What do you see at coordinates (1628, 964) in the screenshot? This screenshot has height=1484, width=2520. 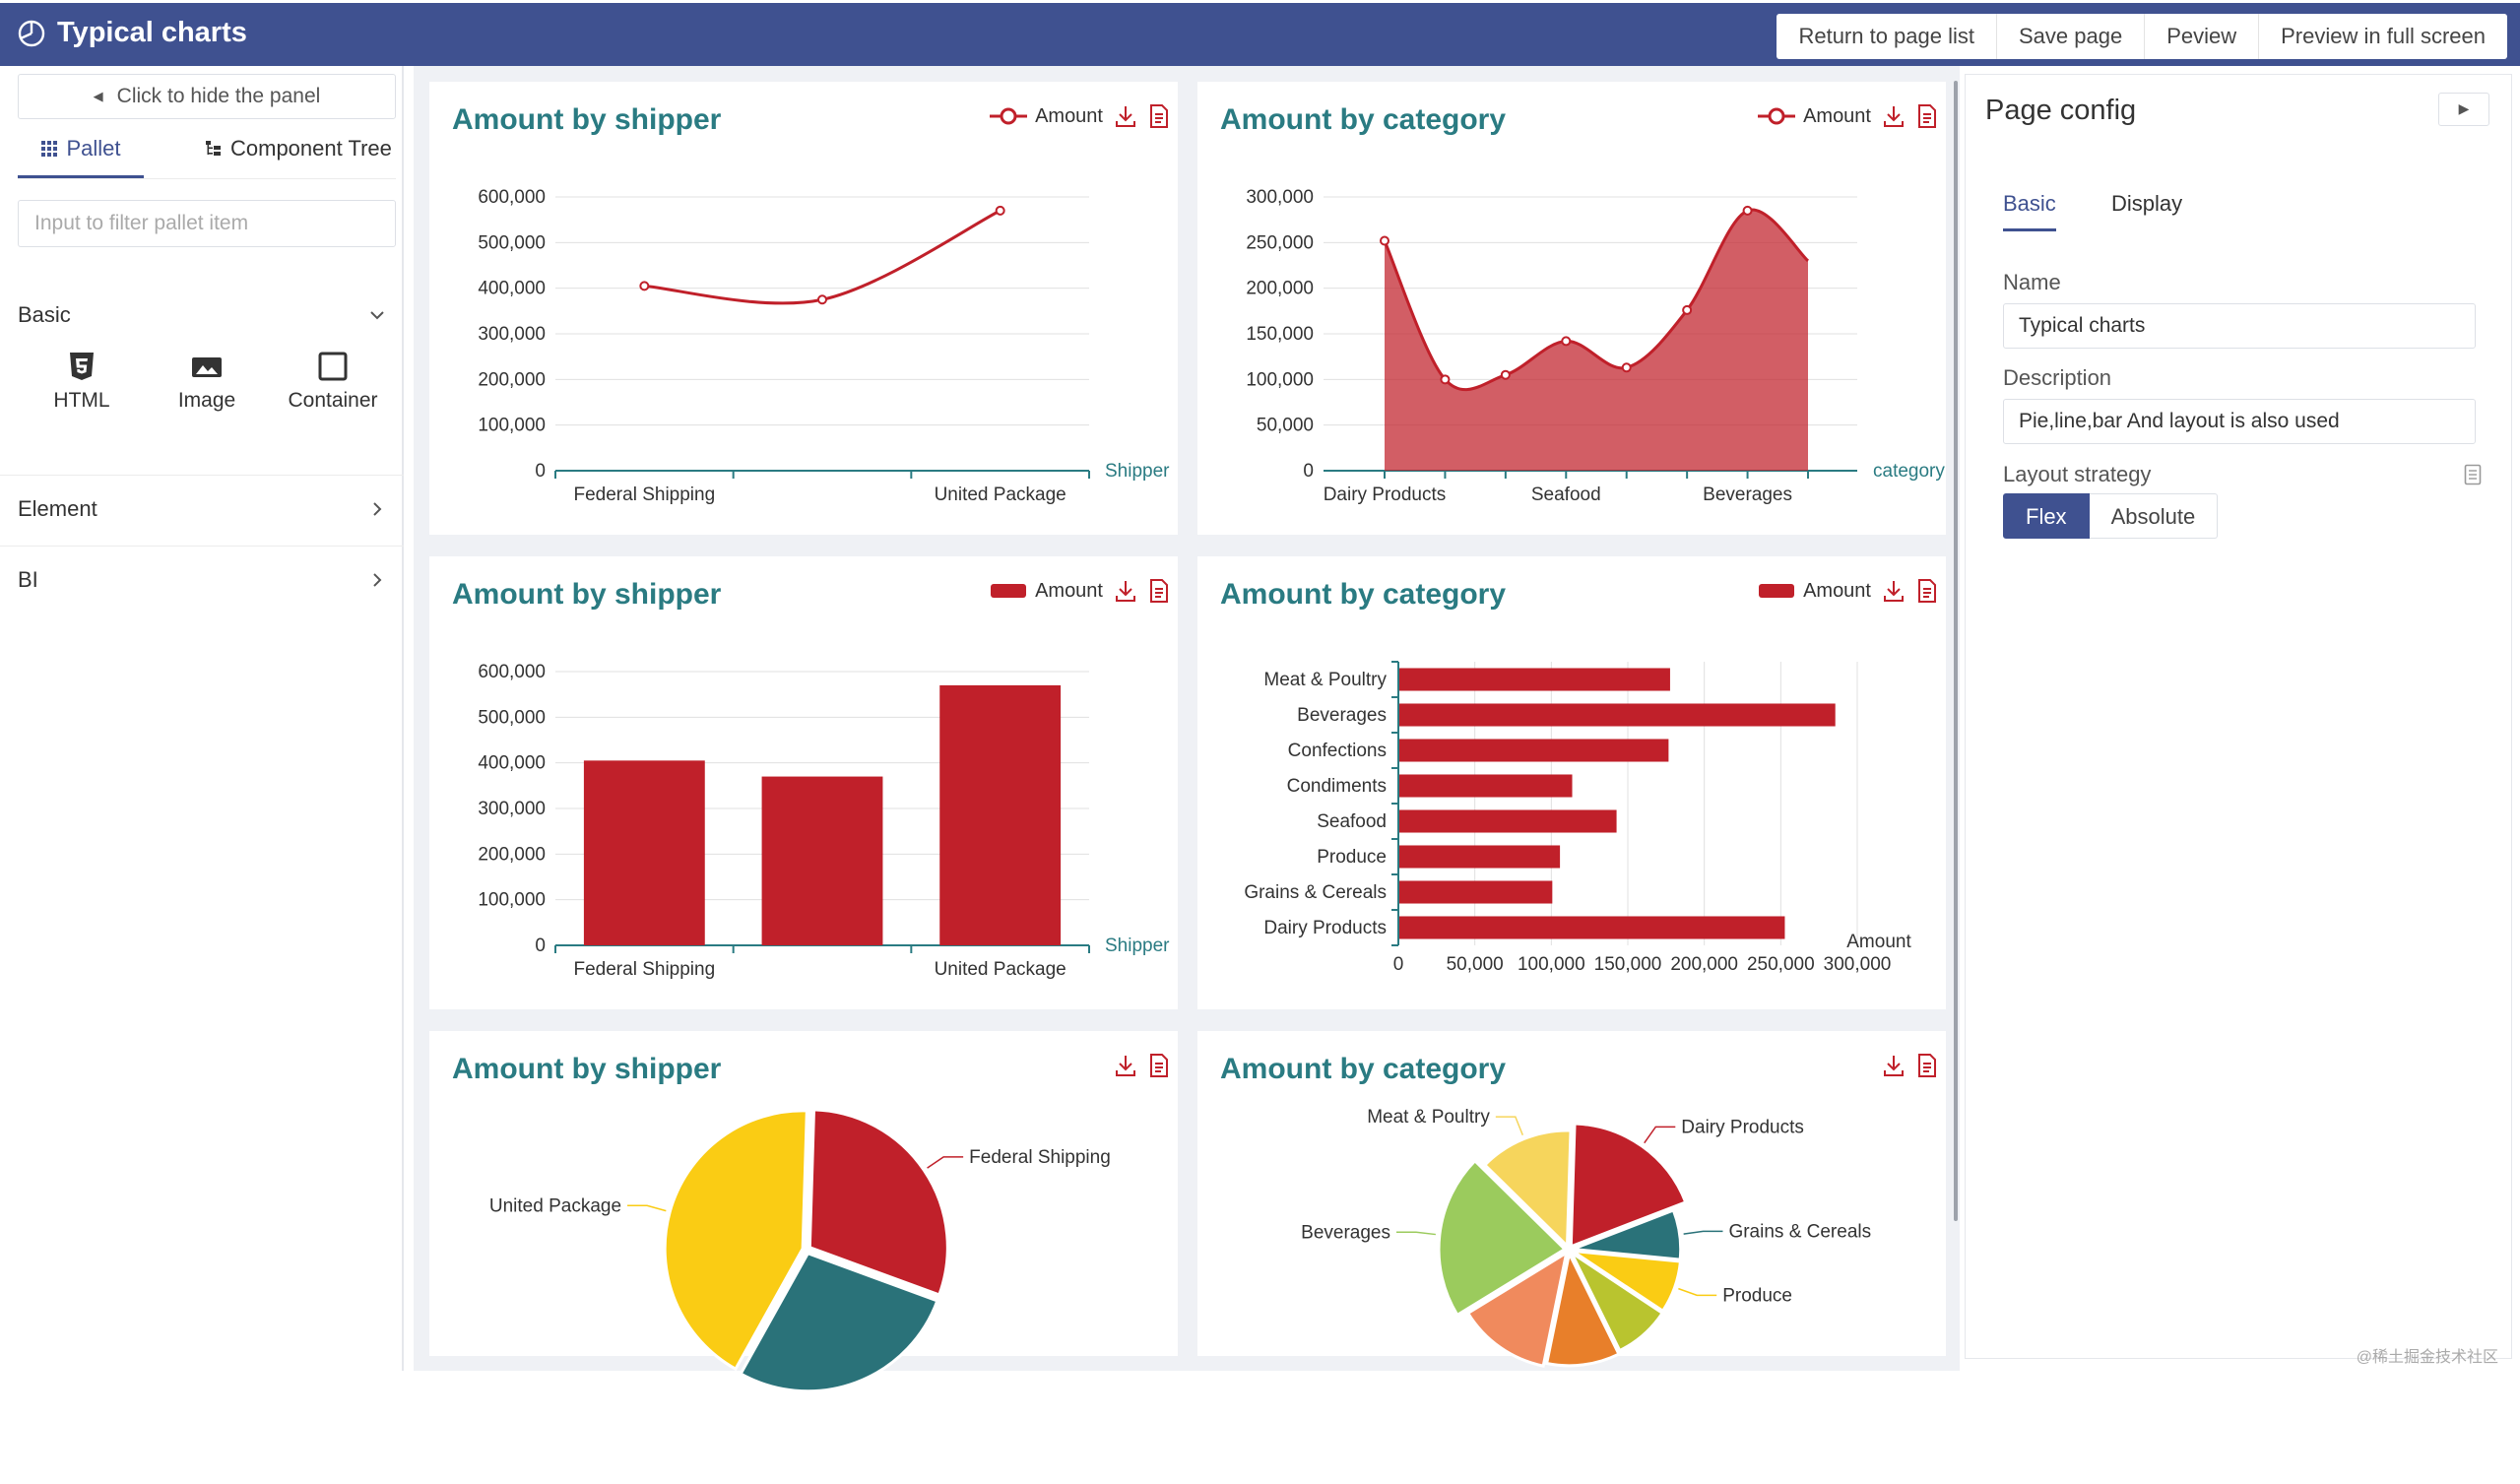 I see `x-tick-label: 150,000` at bounding box center [1628, 964].